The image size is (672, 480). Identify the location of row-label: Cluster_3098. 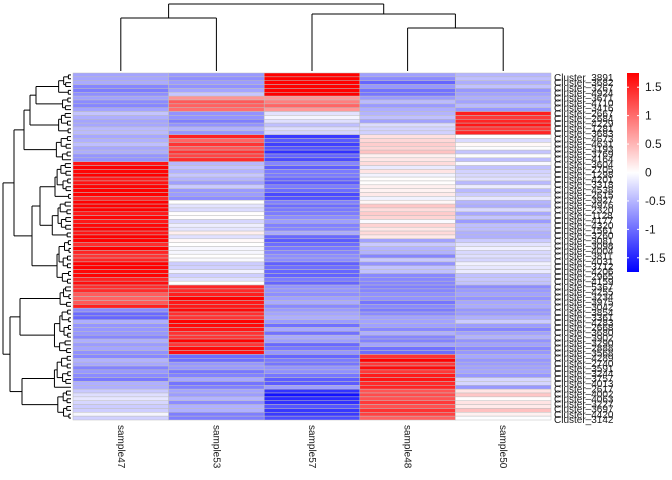
(584, 246).